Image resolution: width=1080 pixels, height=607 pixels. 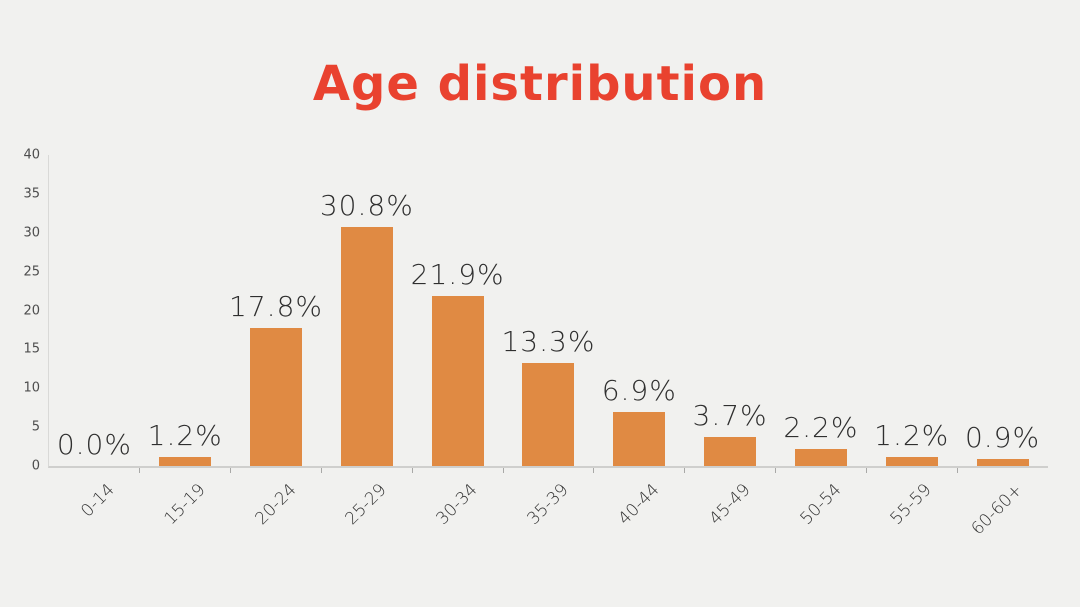 I want to click on x-axis-label: 35-39, so click(x=548, y=505).